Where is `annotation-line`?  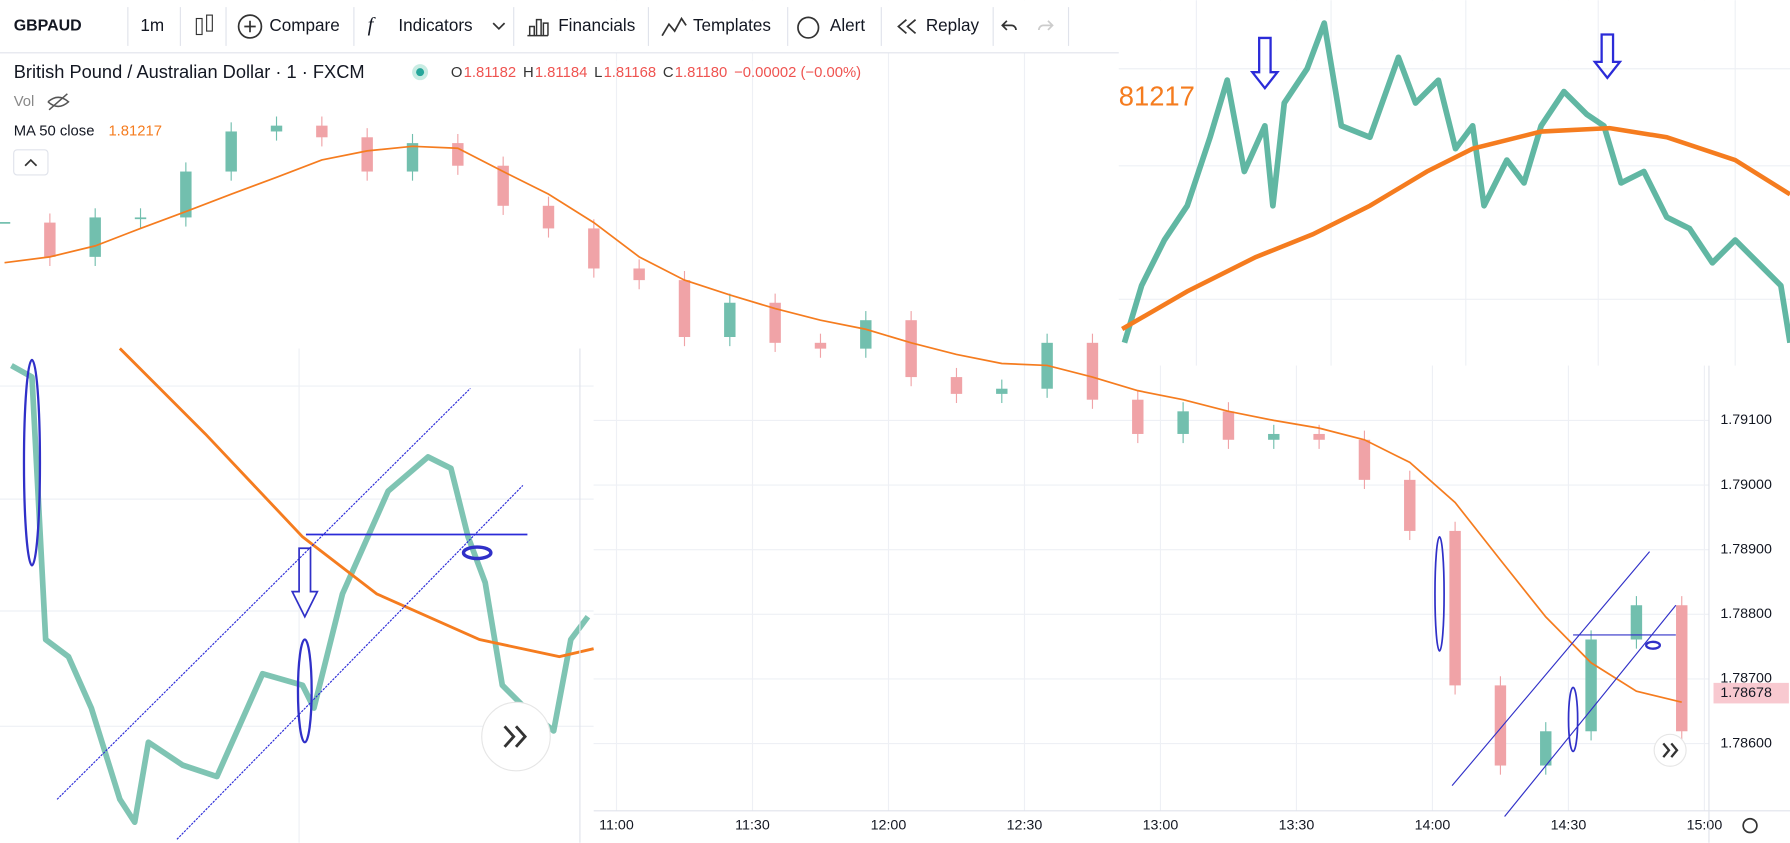
annotation-line is located at coordinates (1551, 669).